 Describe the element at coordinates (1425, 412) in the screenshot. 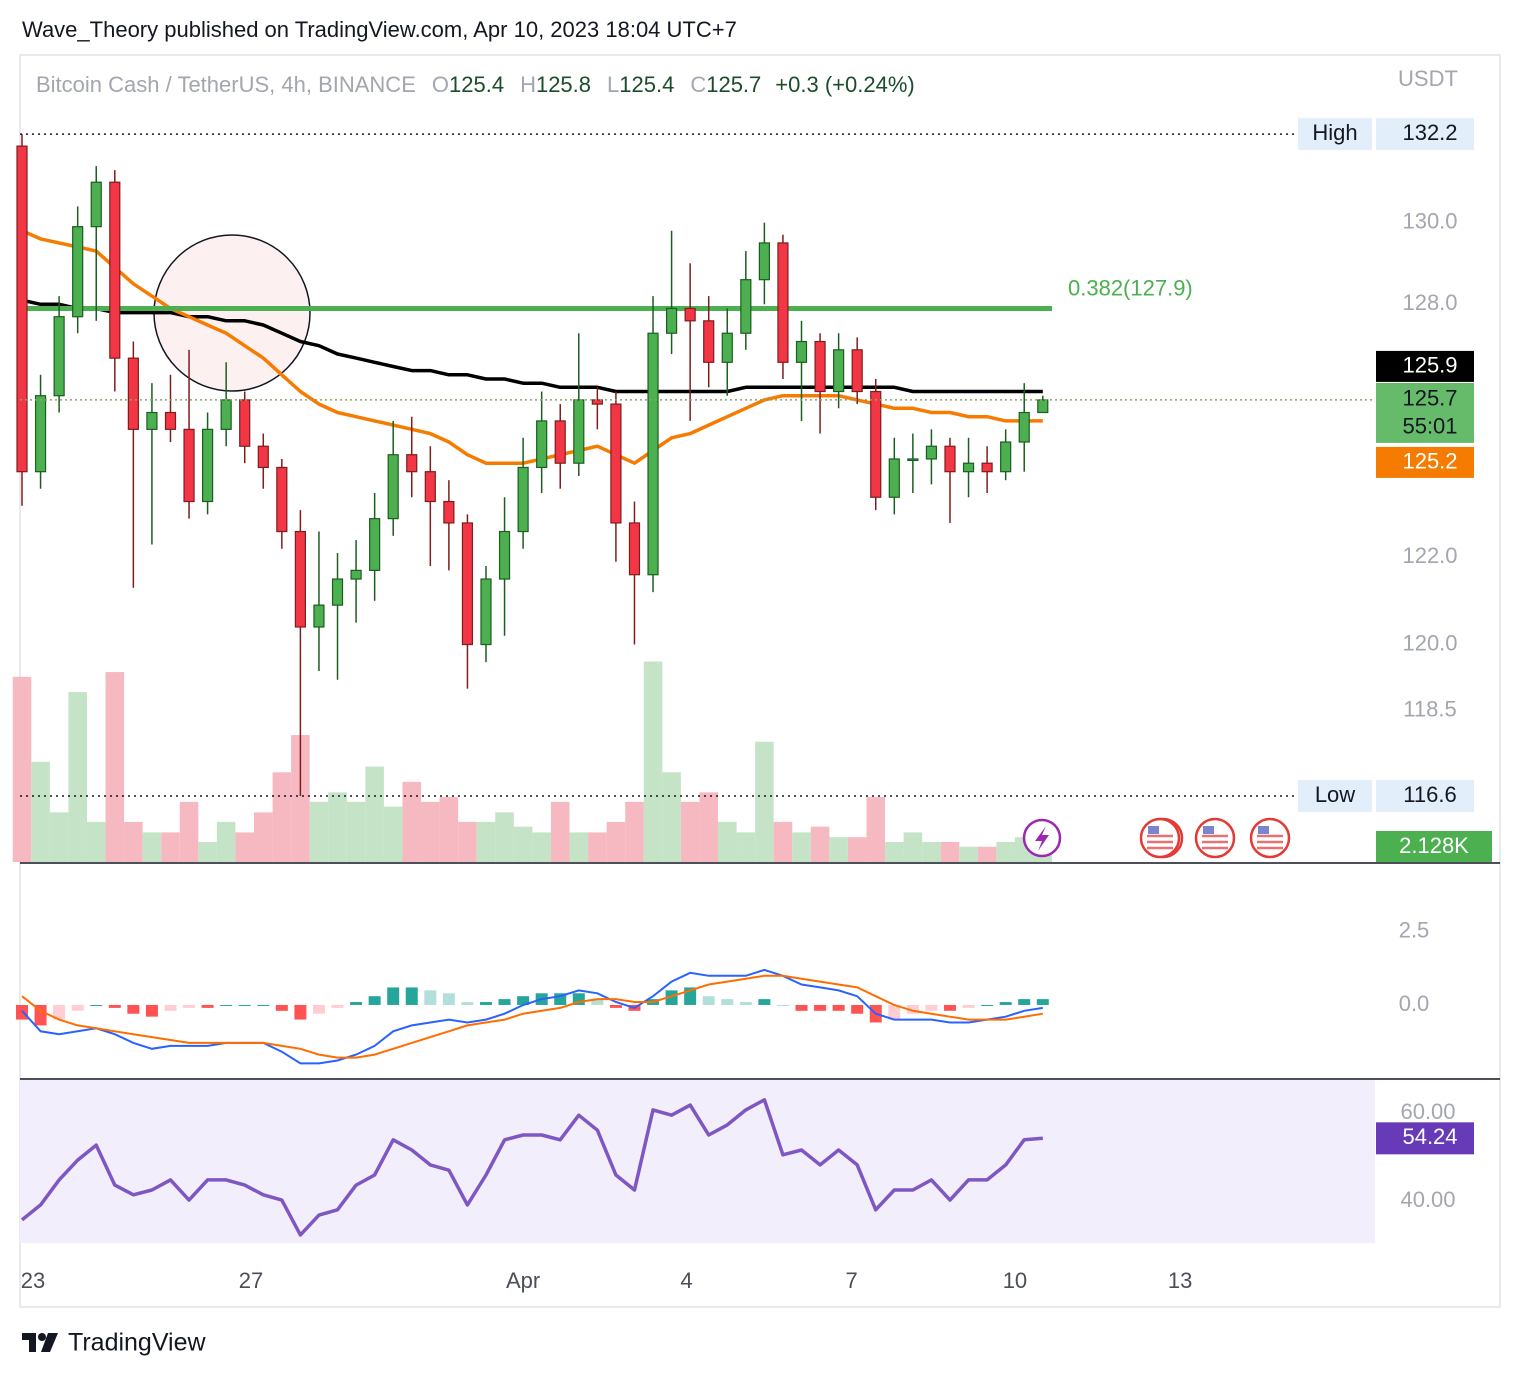

I see `close-price-box` at that location.